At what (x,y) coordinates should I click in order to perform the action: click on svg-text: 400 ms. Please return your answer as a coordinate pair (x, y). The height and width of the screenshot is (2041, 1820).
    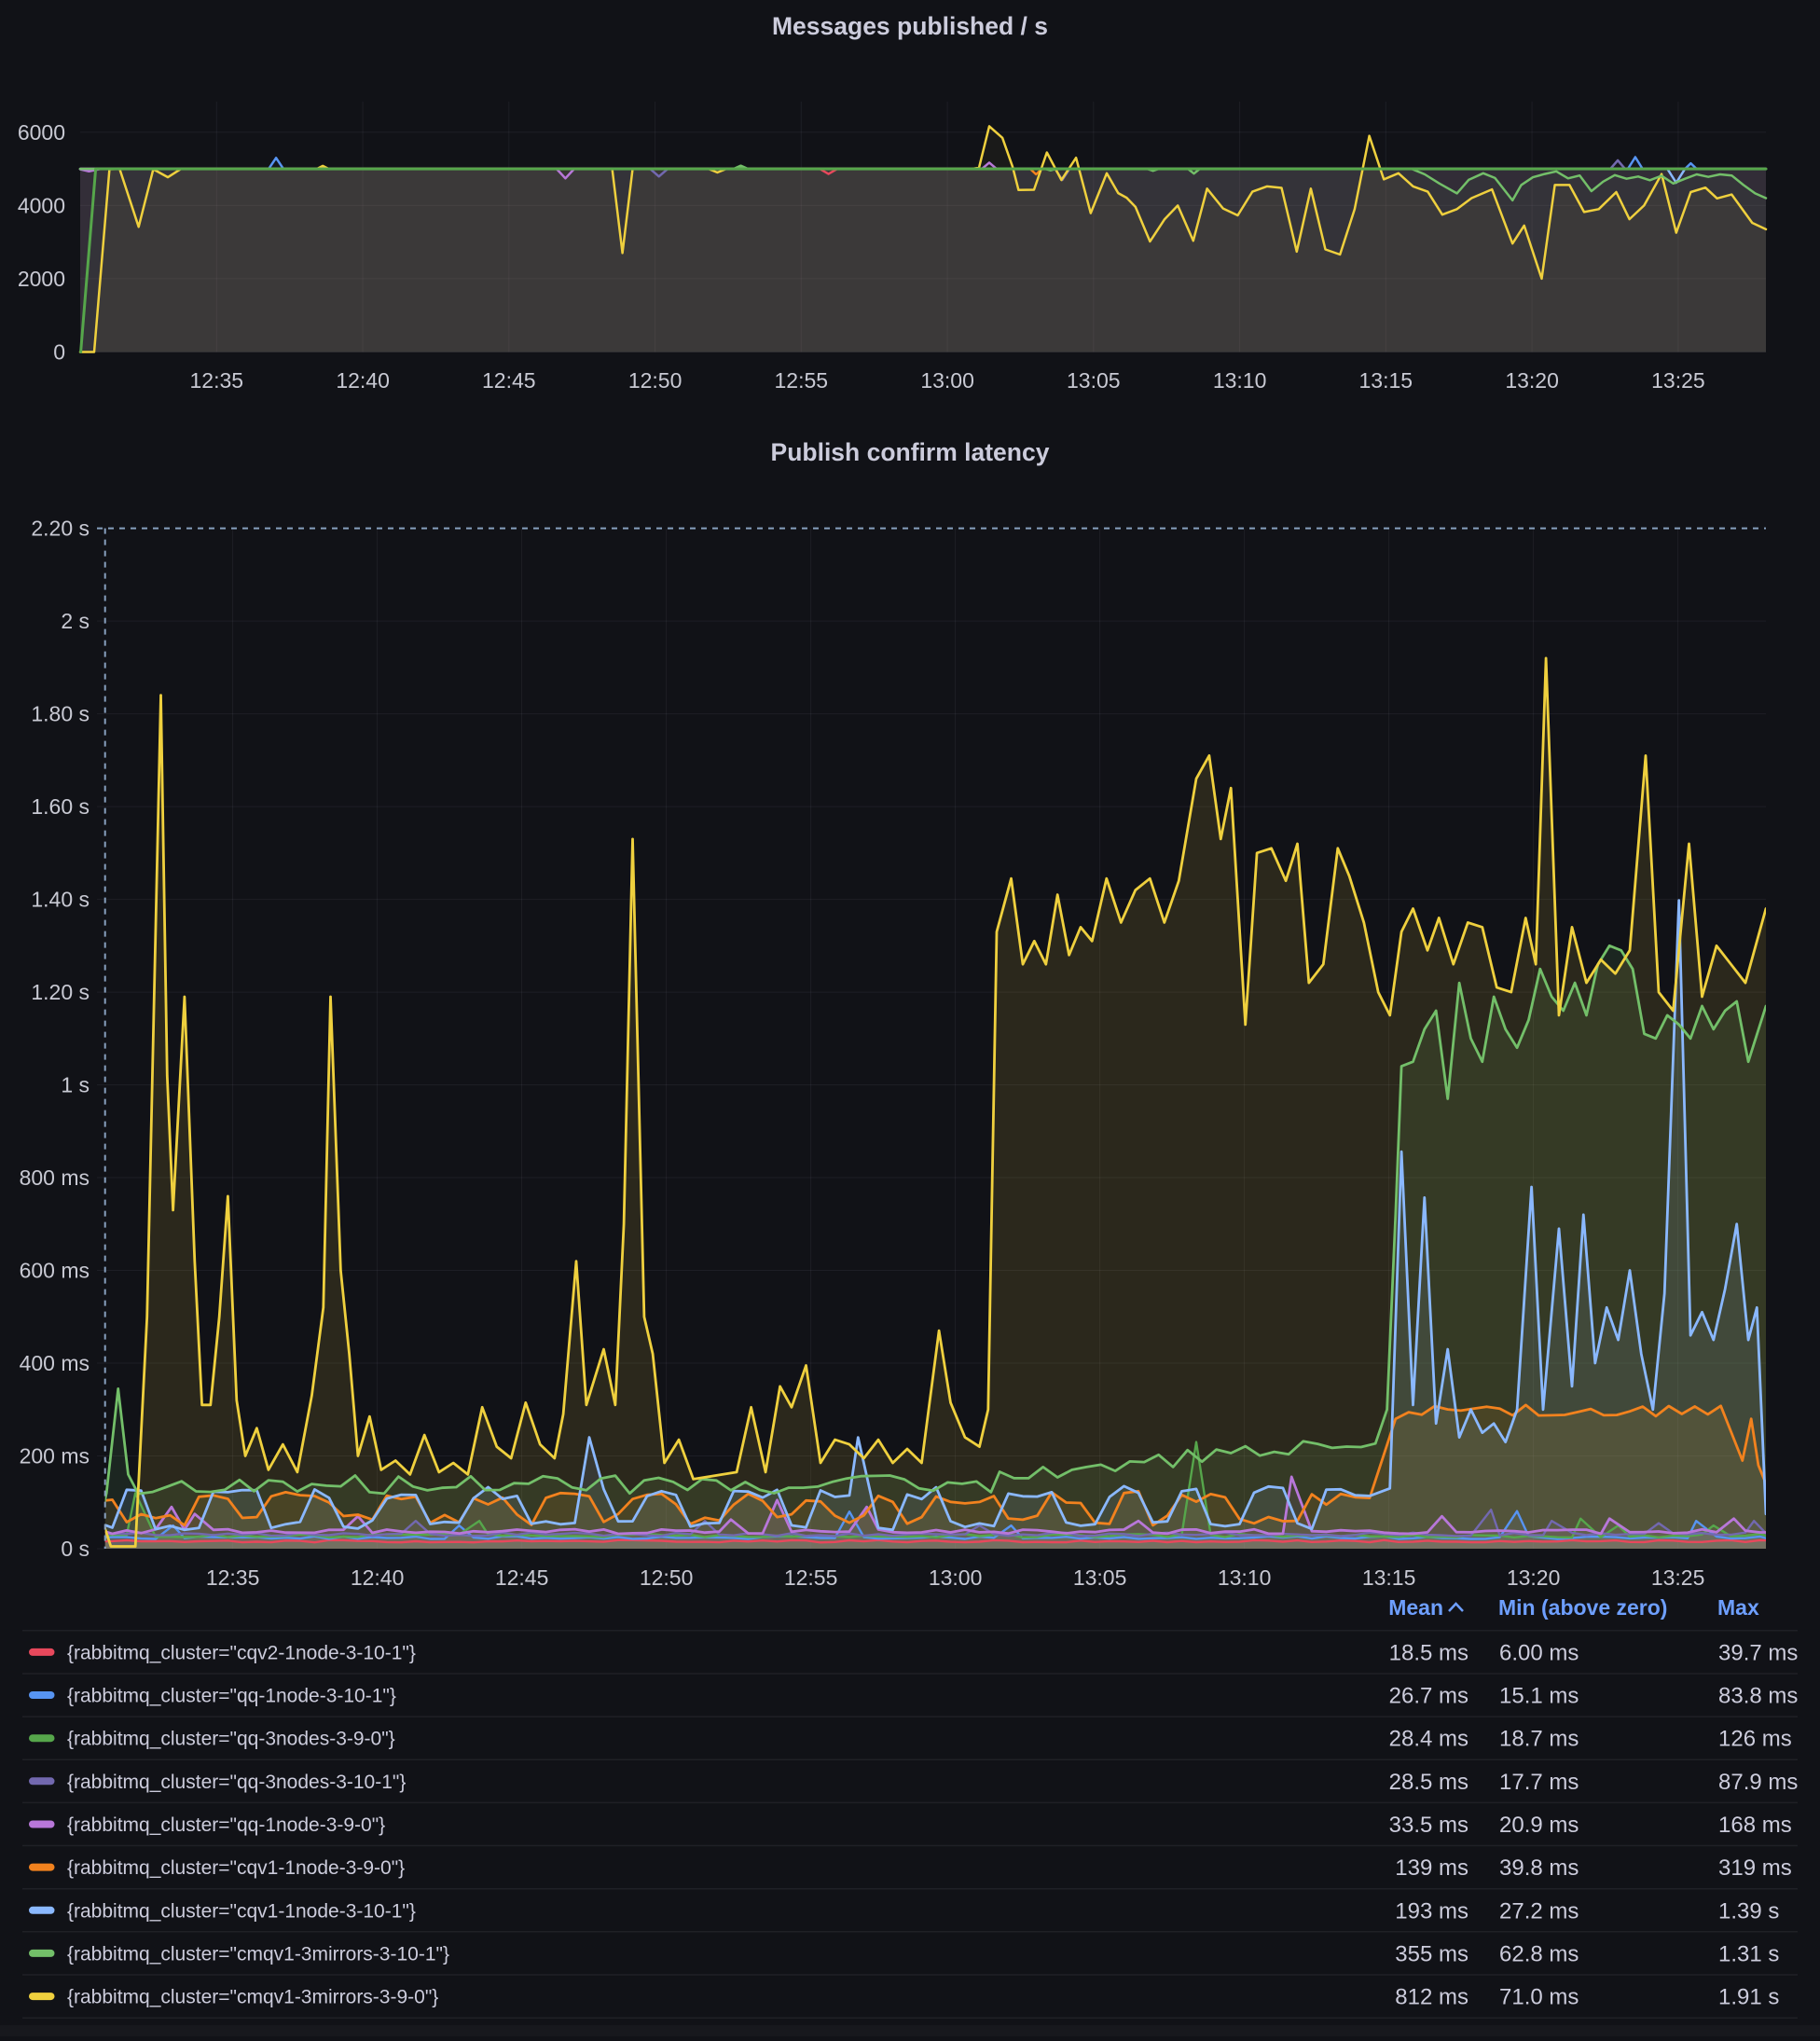
    Looking at the image, I should click on (55, 1363).